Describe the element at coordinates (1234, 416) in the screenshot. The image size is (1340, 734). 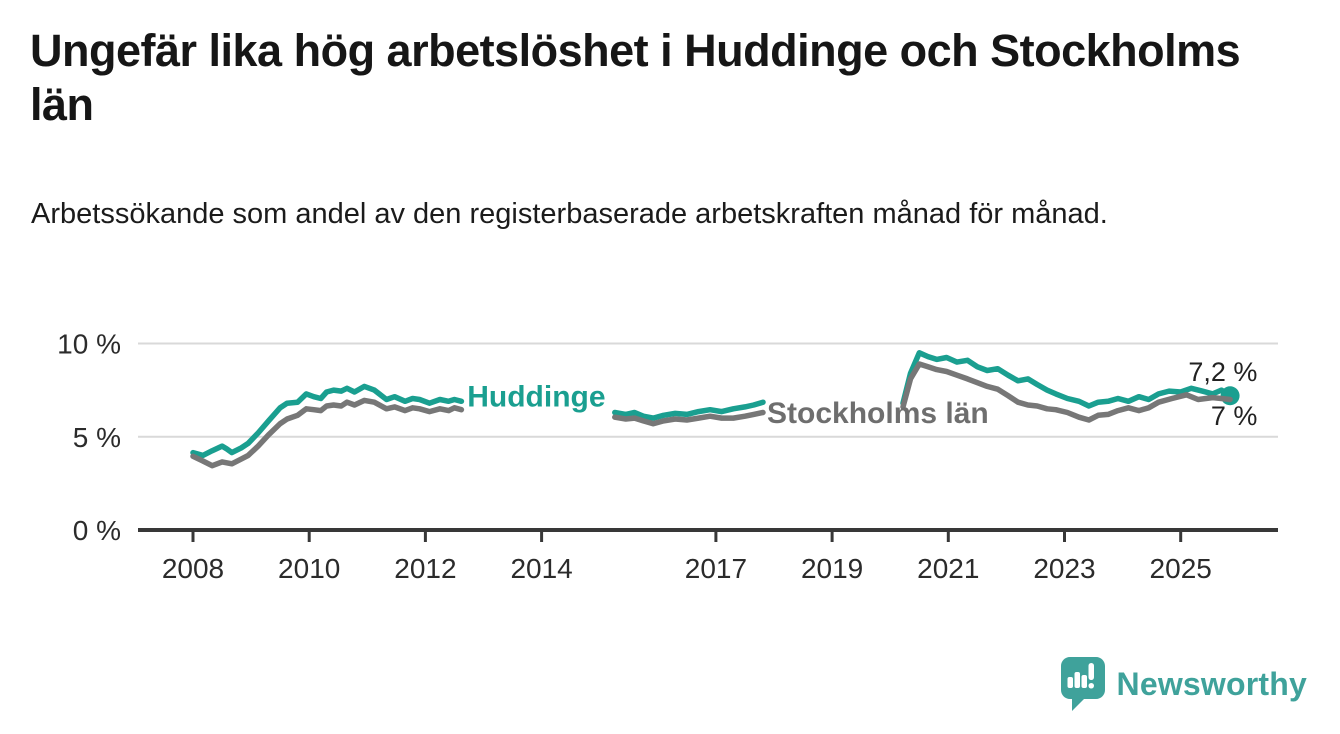
I see `latest-value-label: 7 %` at that location.